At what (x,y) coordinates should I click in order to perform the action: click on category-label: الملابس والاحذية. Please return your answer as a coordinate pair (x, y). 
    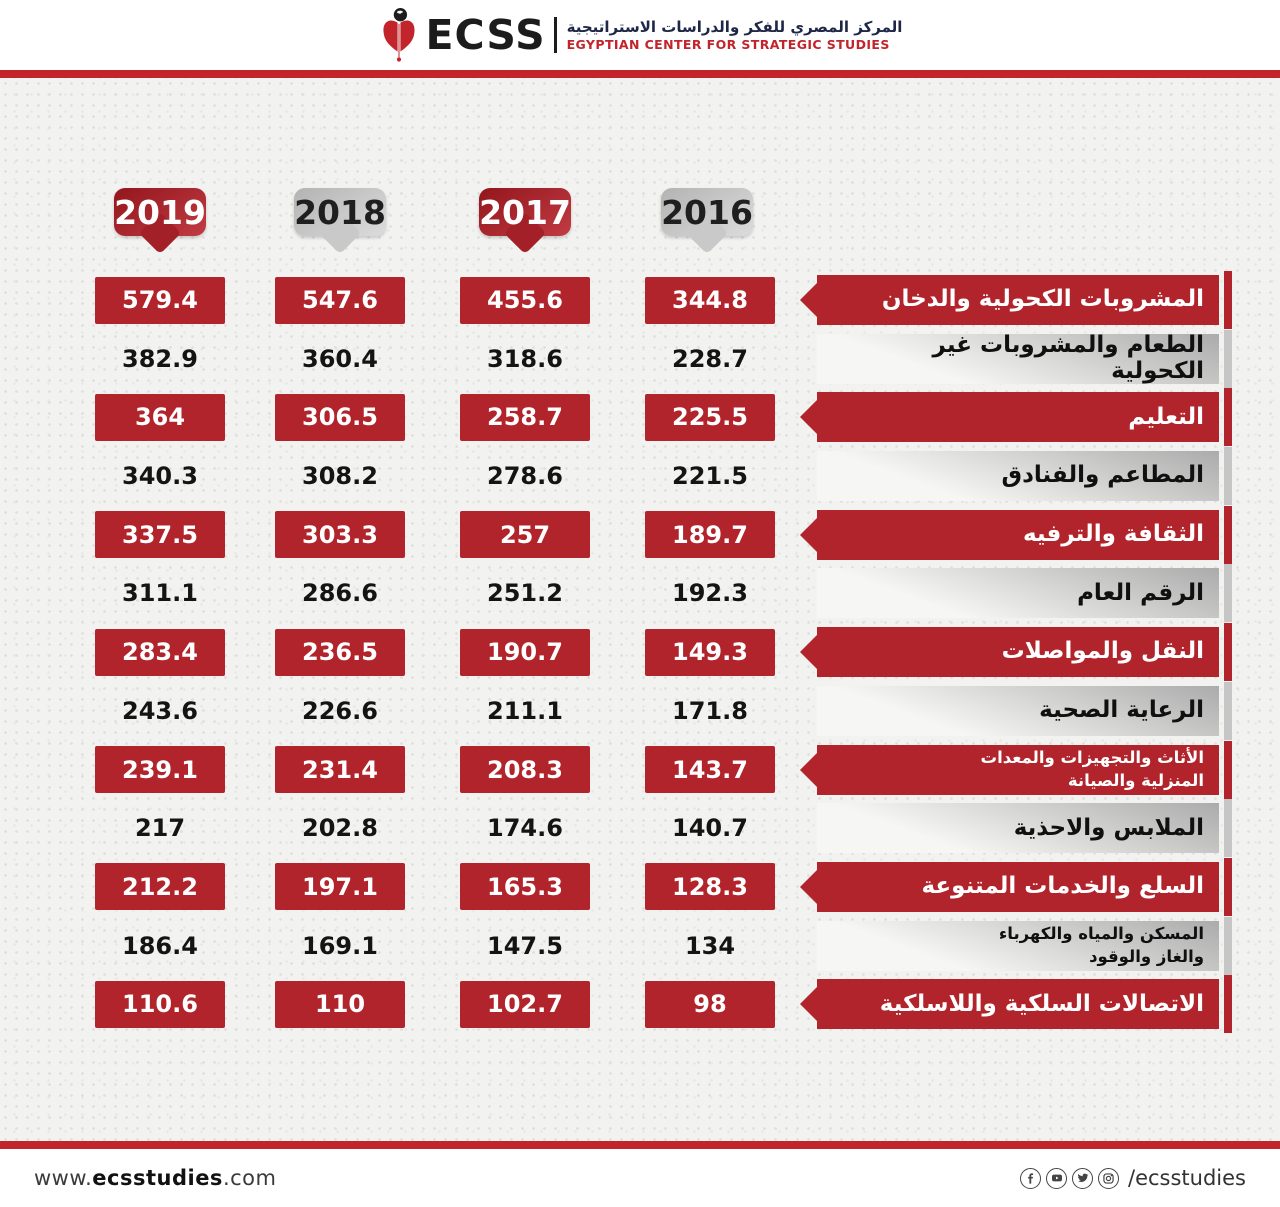
    Looking at the image, I should click on (1018, 828).